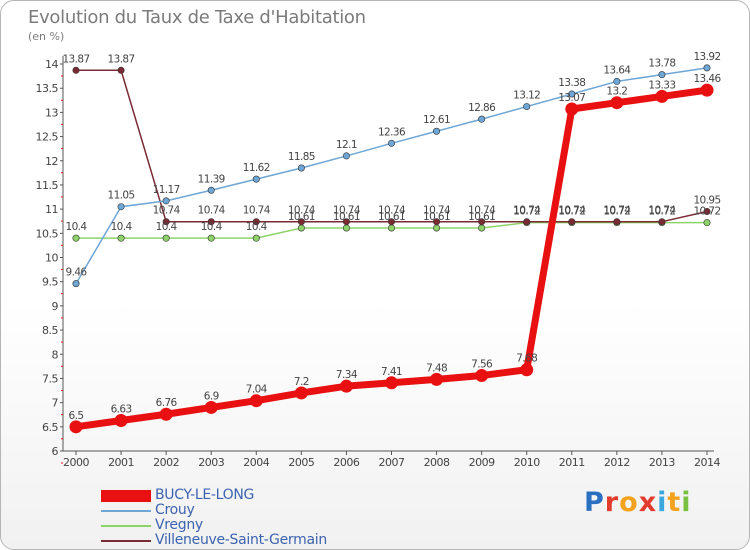 This screenshot has height=550, width=750. What do you see at coordinates (256, 168) in the screenshot?
I see `data-label: 11.62` at bounding box center [256, 168].